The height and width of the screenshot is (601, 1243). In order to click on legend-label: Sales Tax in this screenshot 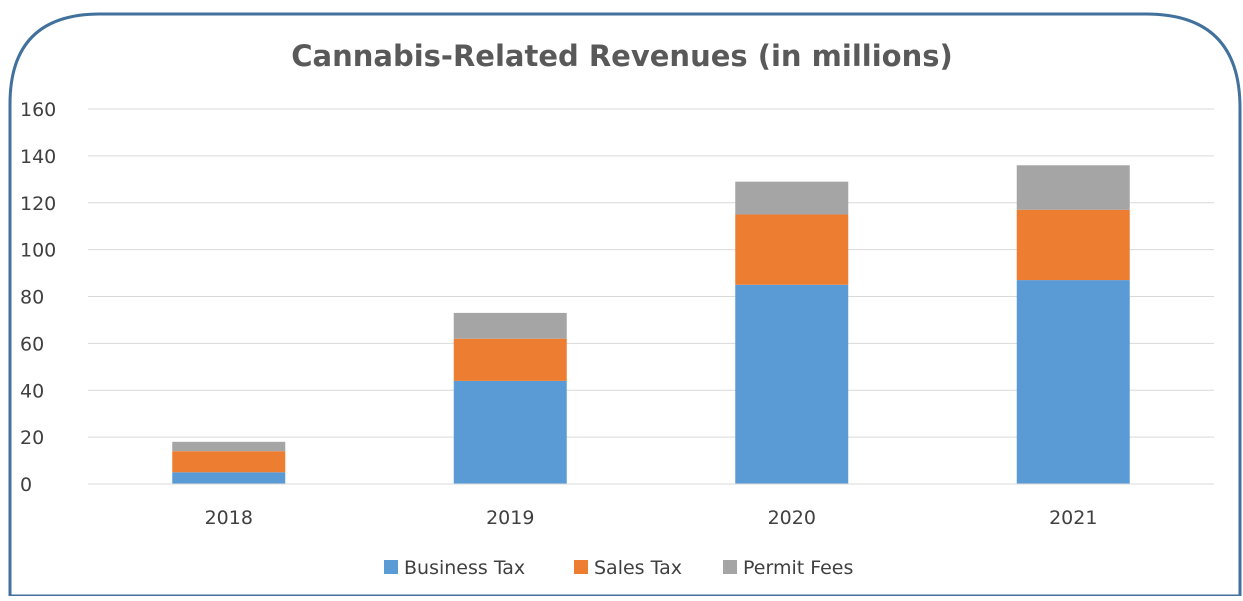, I will do `click(638, 568)`.